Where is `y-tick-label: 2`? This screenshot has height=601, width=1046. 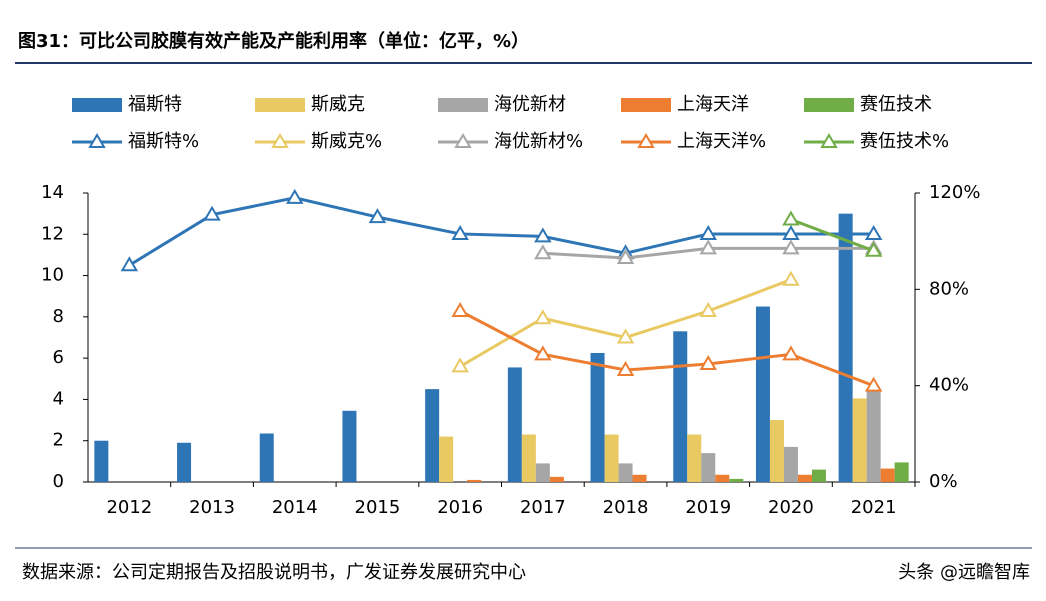 y-tick-label: 2 is located at coordinates (58, 440).